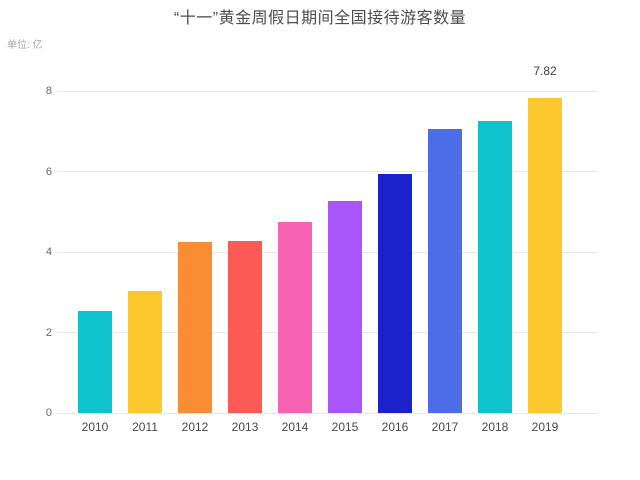 Image resolution: width=640 pixels, height=480 pixels. Describe the element at coordinates (295, 317) in the screenshot. I see `bar-2014` at that location.